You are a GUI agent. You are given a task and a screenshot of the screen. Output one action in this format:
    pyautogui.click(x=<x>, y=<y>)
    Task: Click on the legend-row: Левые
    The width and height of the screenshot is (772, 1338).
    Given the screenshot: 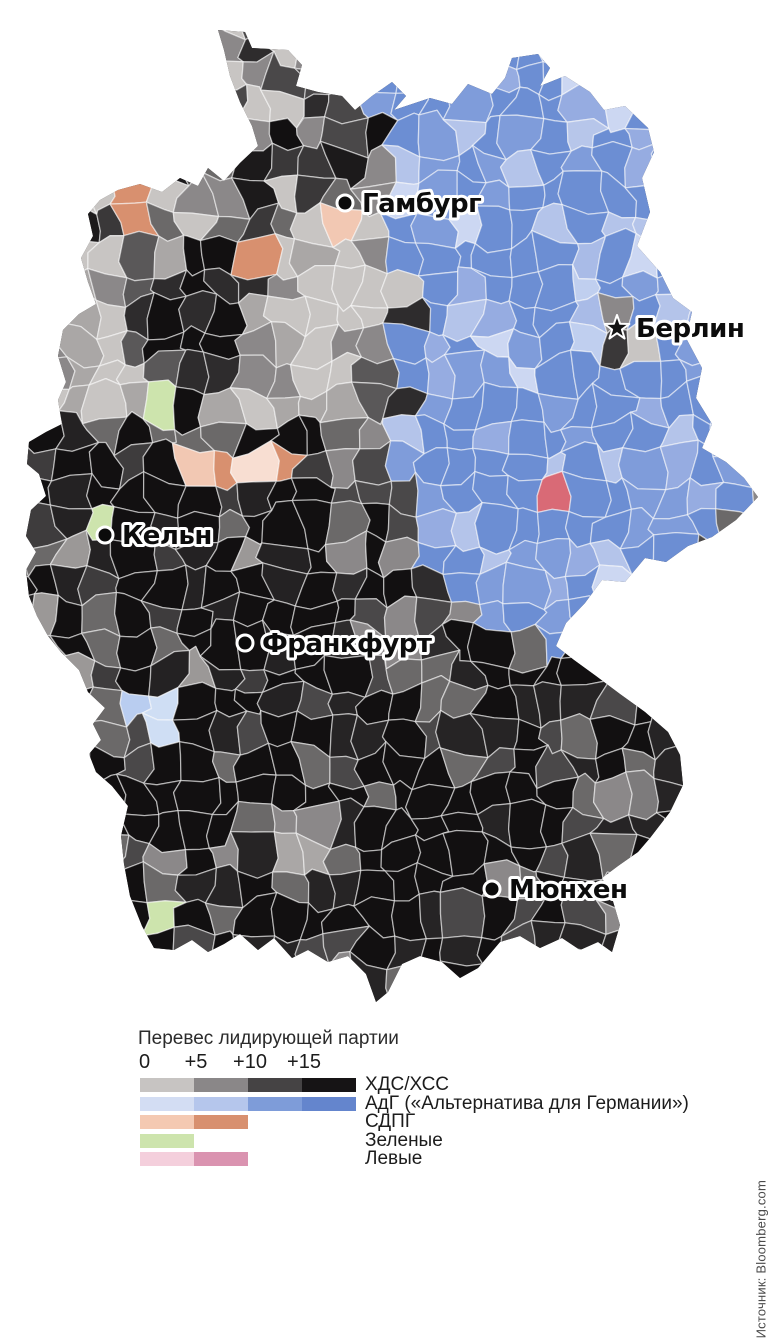 What is the action you would take?
    pyautogui.click(x=386, y=1159)
    